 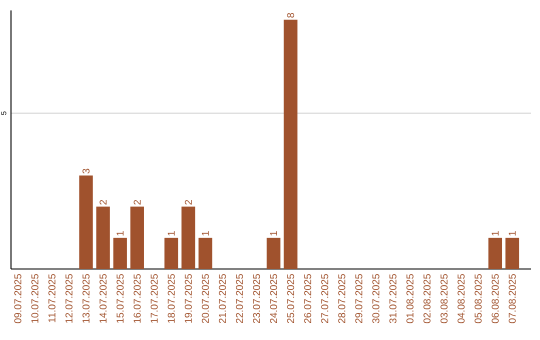 What do you see at coordinates (86, 171) in the screenshot?
I see `data-label: 3` at bounding box center [86, 171].